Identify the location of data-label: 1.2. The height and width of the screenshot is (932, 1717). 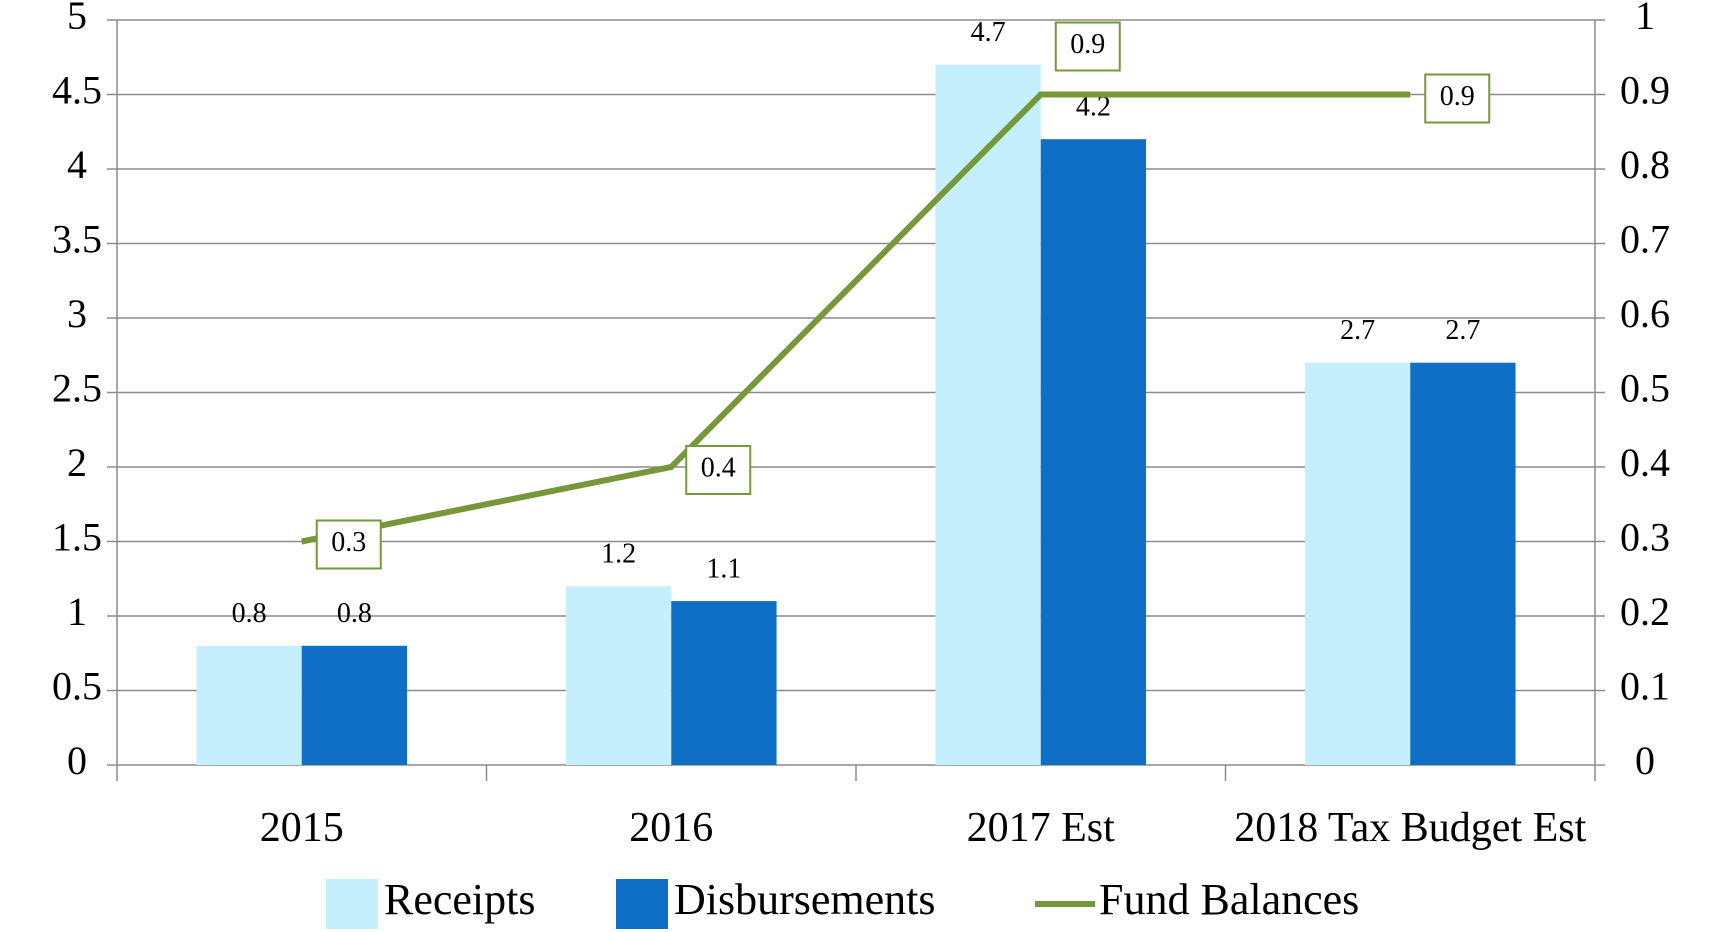
(618, 554).